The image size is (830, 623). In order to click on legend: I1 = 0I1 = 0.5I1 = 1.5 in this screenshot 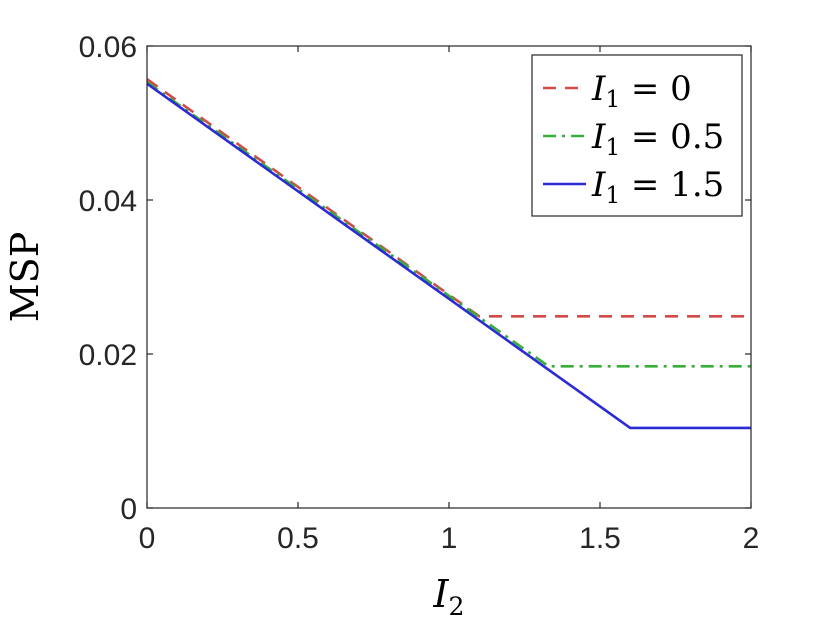, I will do `click(637, 135)`.